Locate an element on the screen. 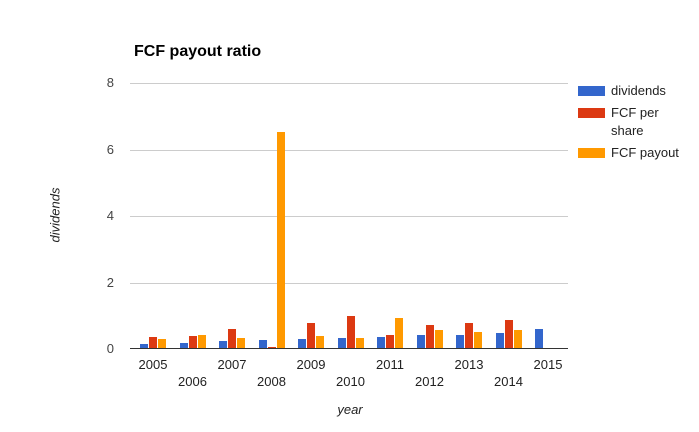 This screenshot has width=699, height=432. x-category-label: 2006 is located at coordinates (192, 381).